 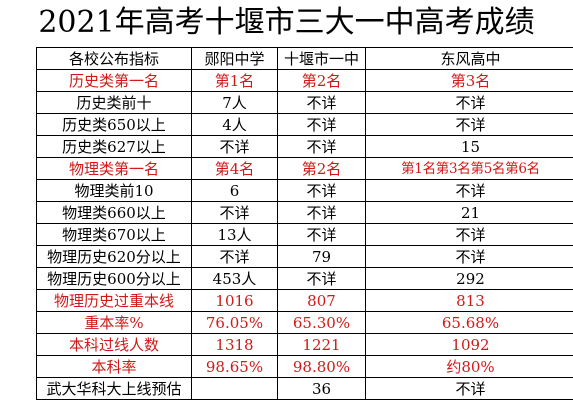 I want to click on table-row: 历史类前十 7人 不详 不详, so click(x=304, y=102).